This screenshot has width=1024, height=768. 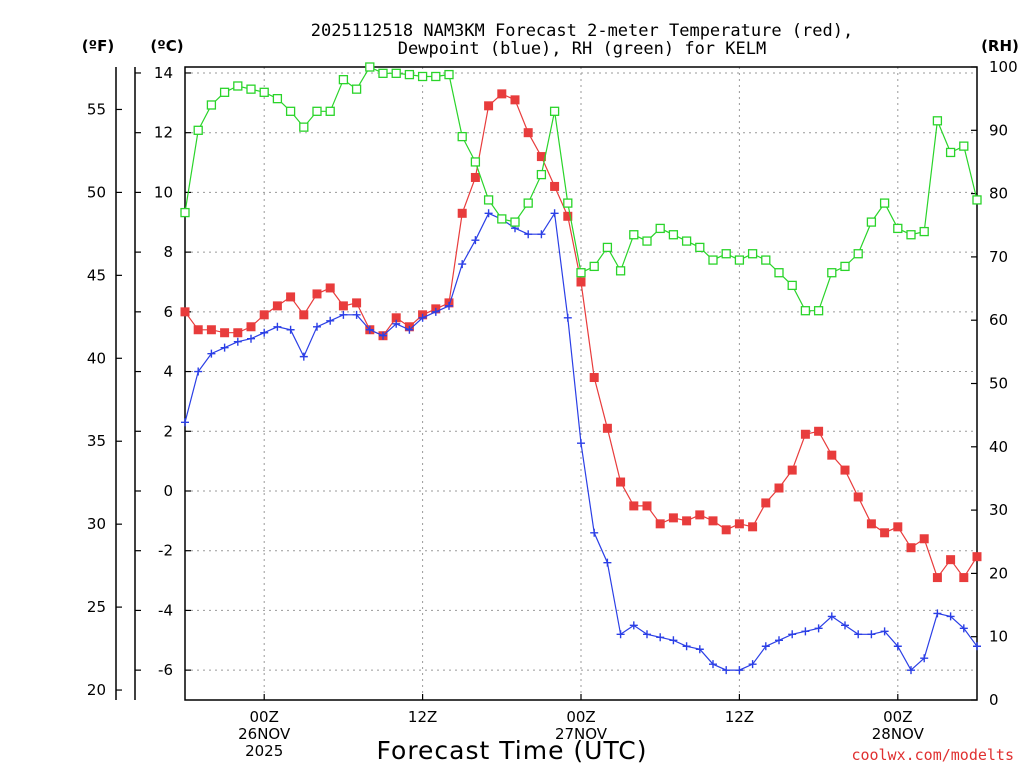 I want to click on rh-tick-label: 30, so click(x=998, y=510).